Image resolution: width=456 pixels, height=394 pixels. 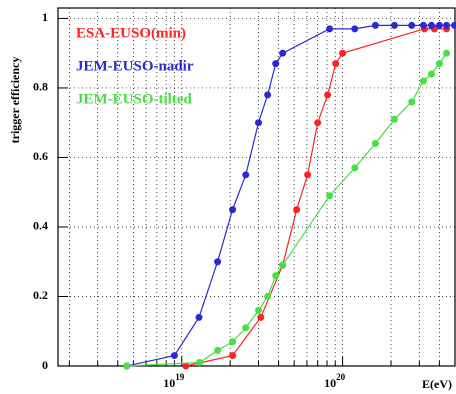 What do you see at coordinates (40, 156) in the screenshot?
I see `y-tick-label: 0.6` at bounding box center [40, 156].